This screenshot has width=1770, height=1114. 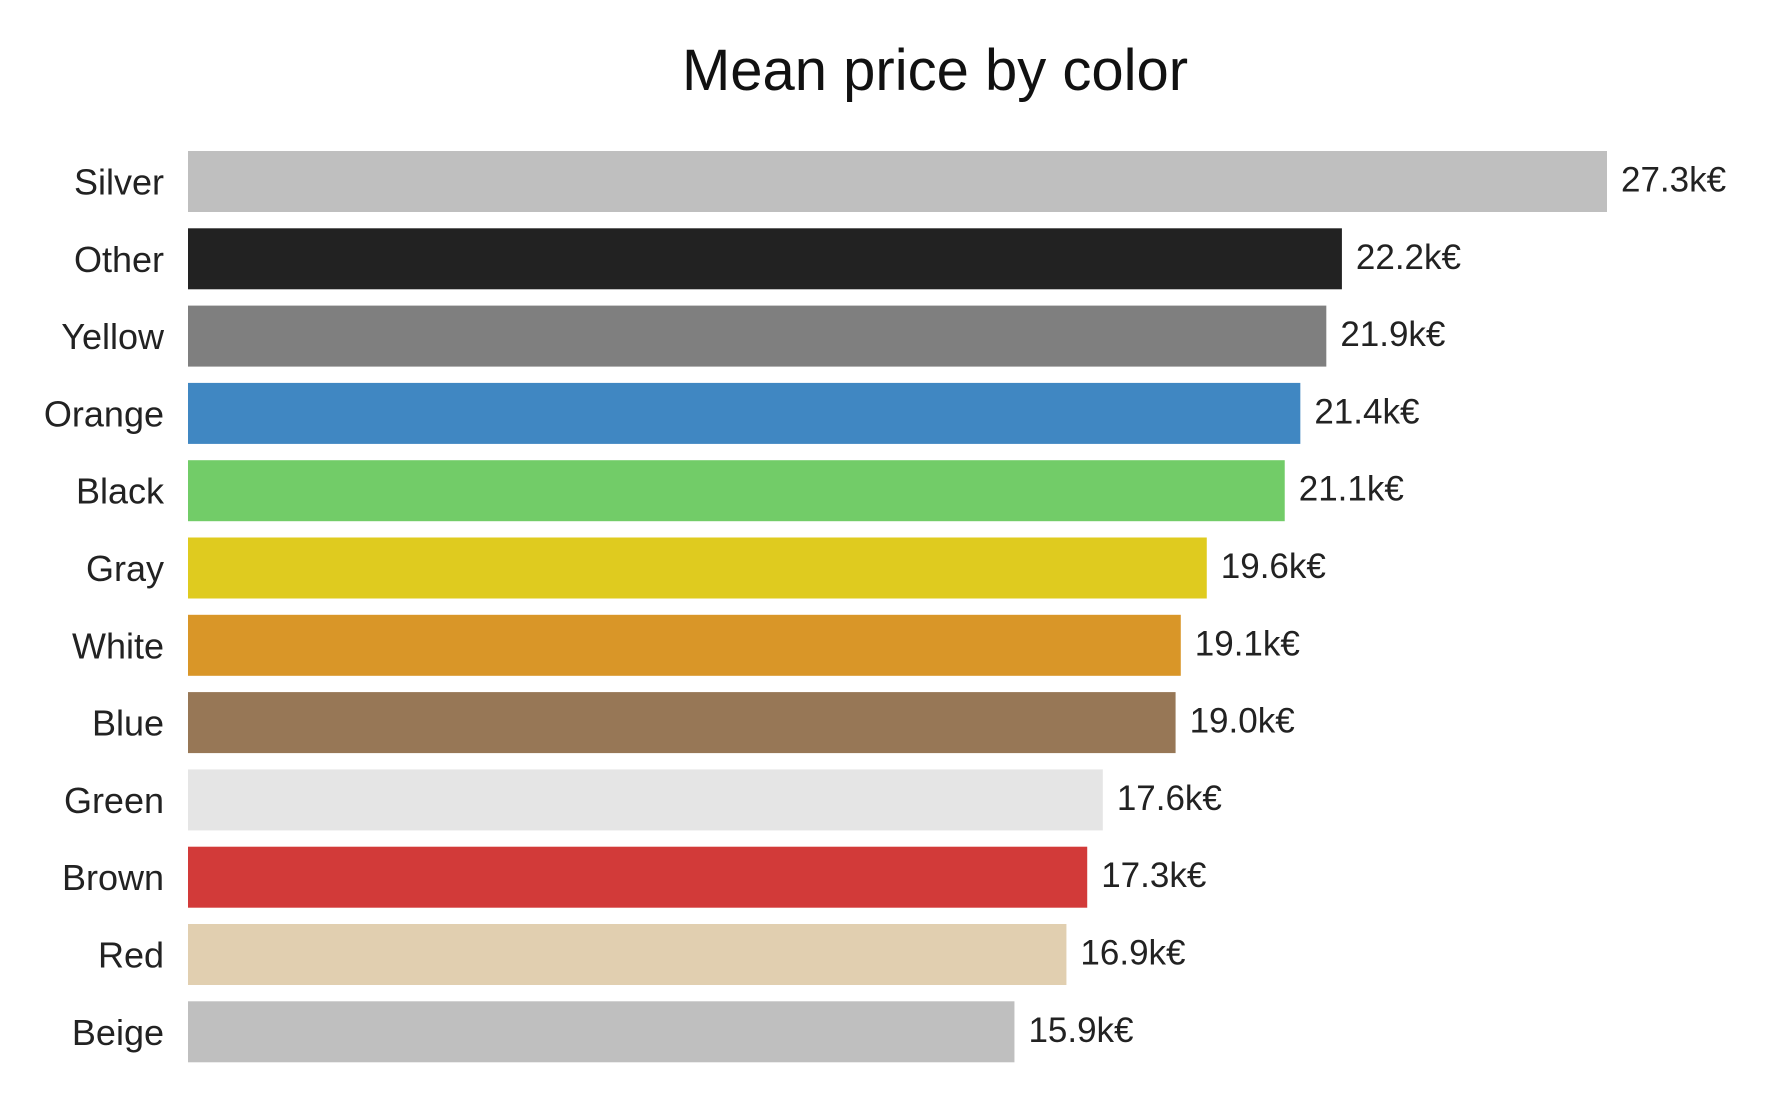 I want to click on bar-yellow, so click(x=757, y=336).